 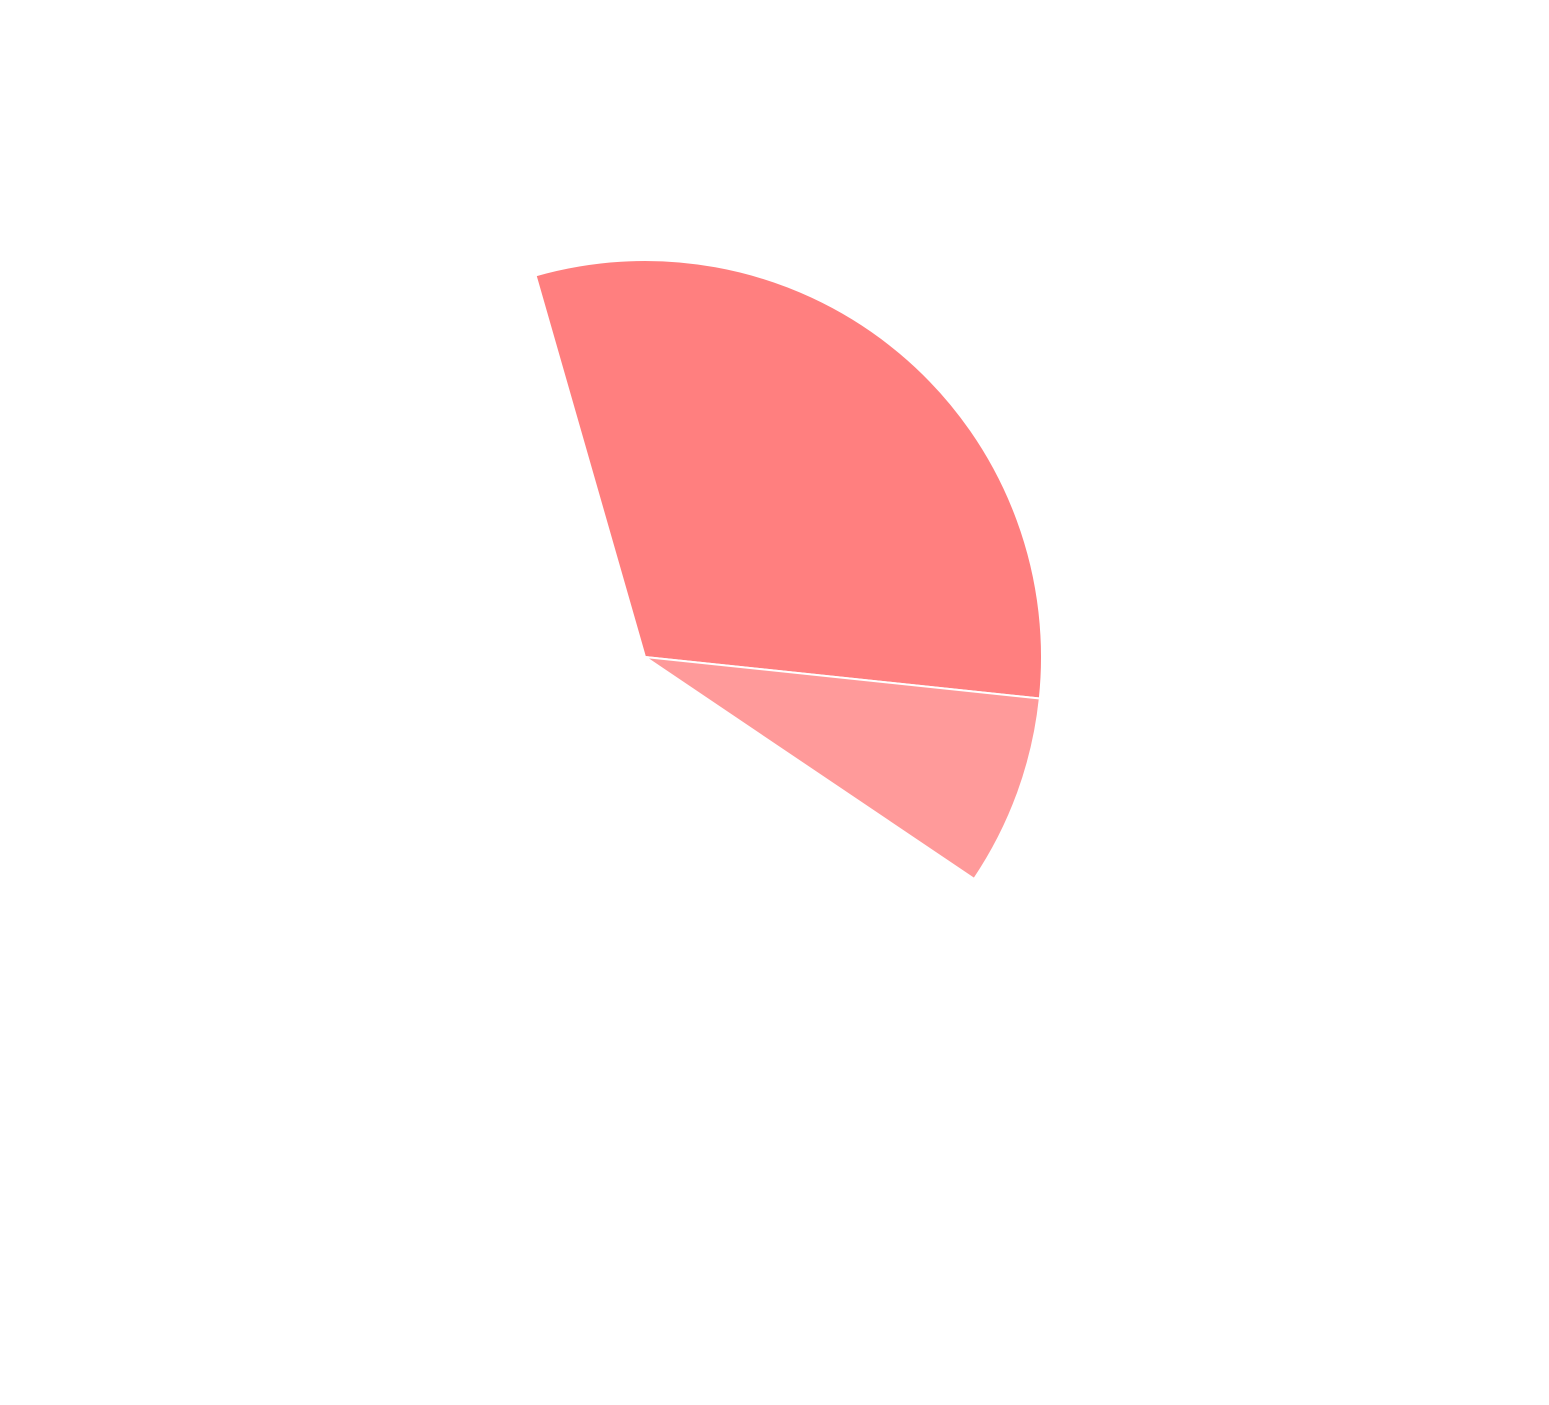 I want to click on pie-slices, so click(x=788, y=570).